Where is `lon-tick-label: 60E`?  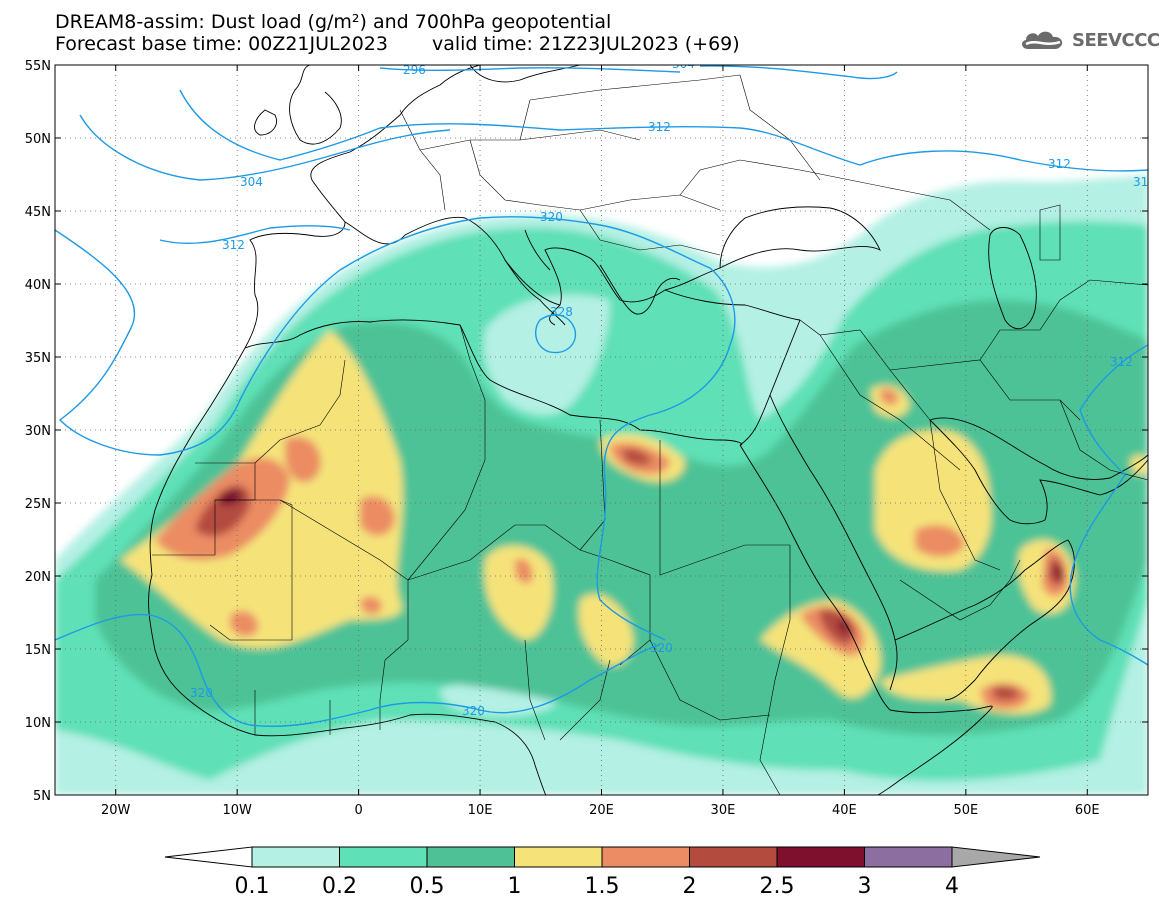 lon-tick-label: 60E is located at coordinates (1087, 810).